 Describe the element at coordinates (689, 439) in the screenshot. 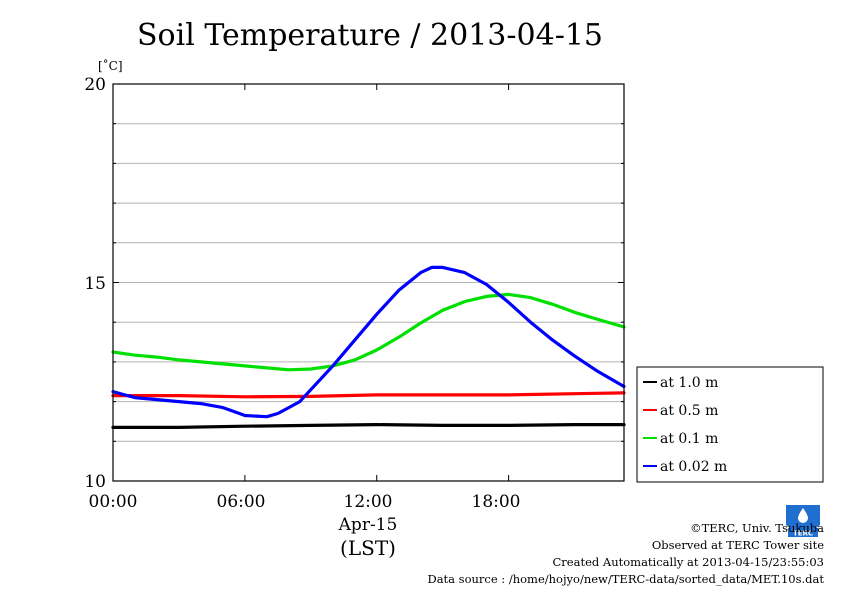

I see `legend-label-01m: at 0.1 m` at that location.